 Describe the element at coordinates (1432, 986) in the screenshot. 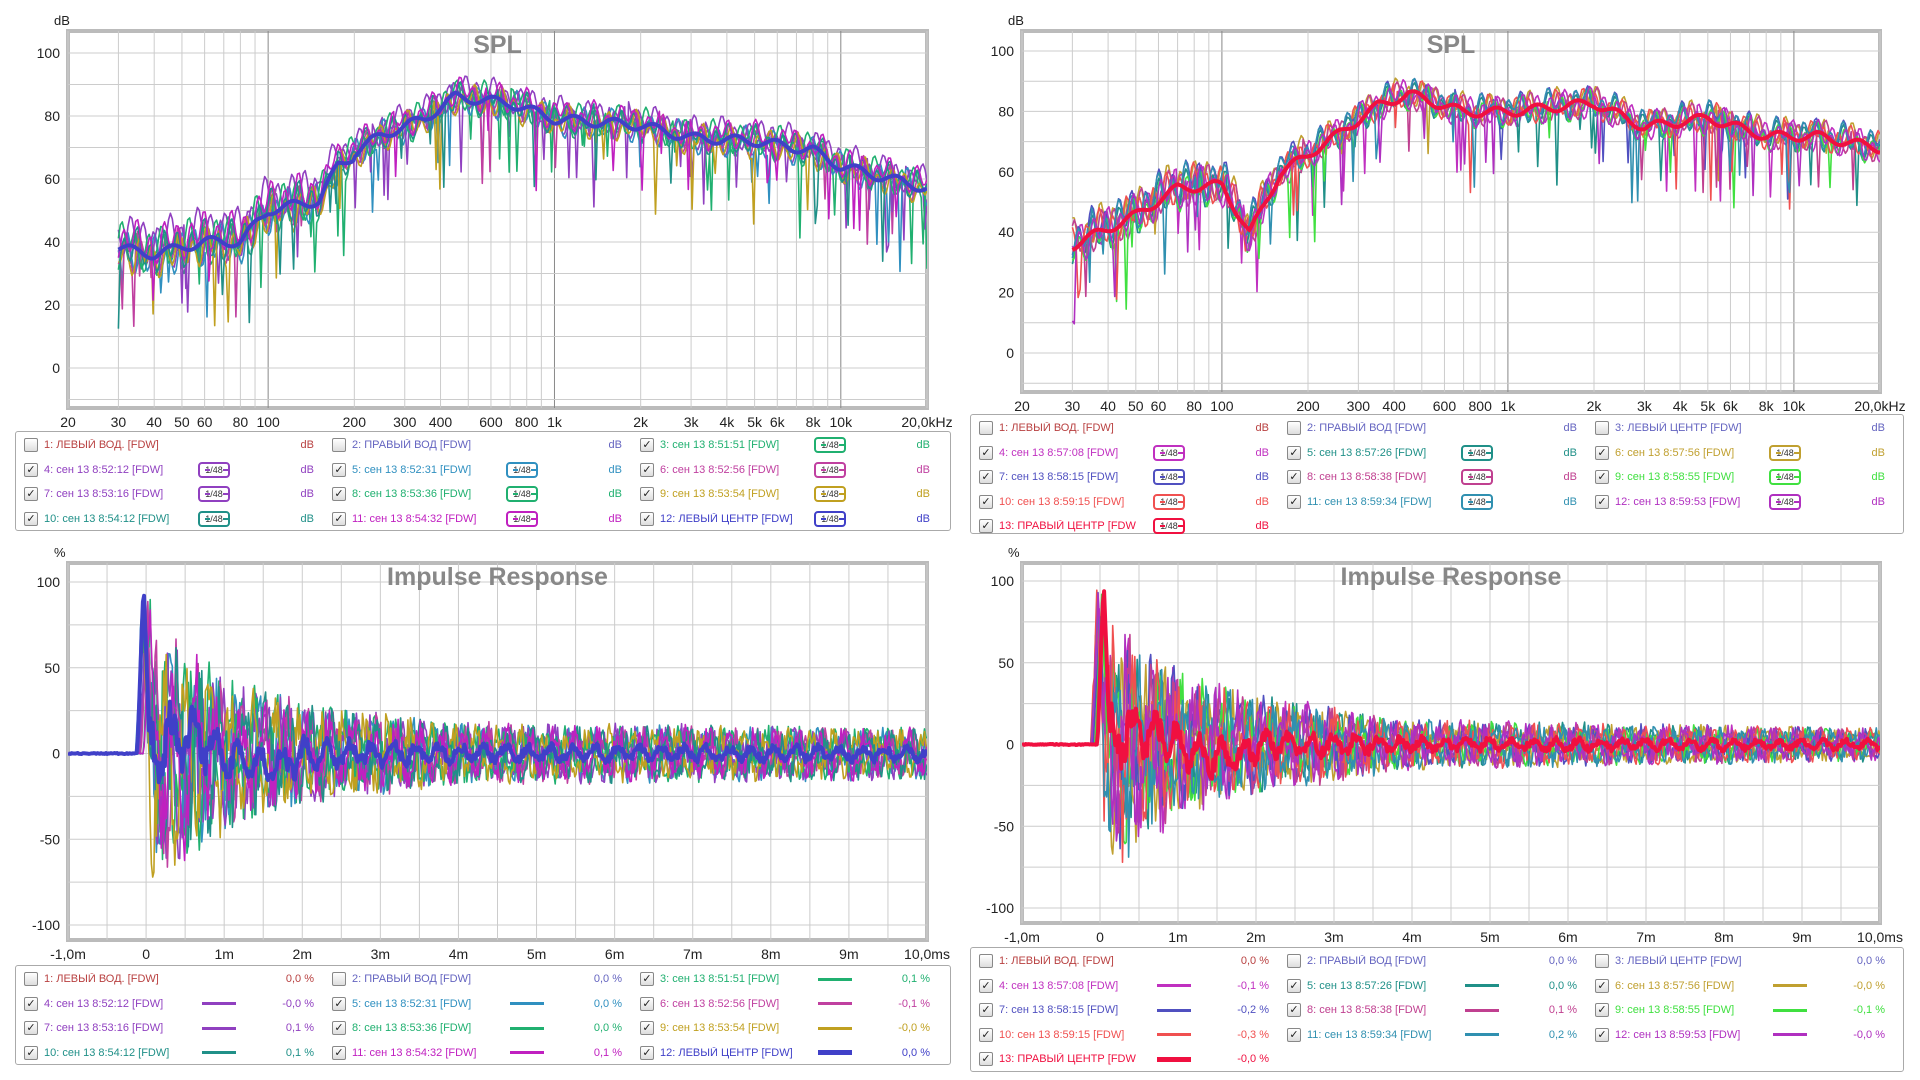

I see `legend-item: ✓ 5: сен 13 8:57:26 [FDW] 0,0 %` at that location.